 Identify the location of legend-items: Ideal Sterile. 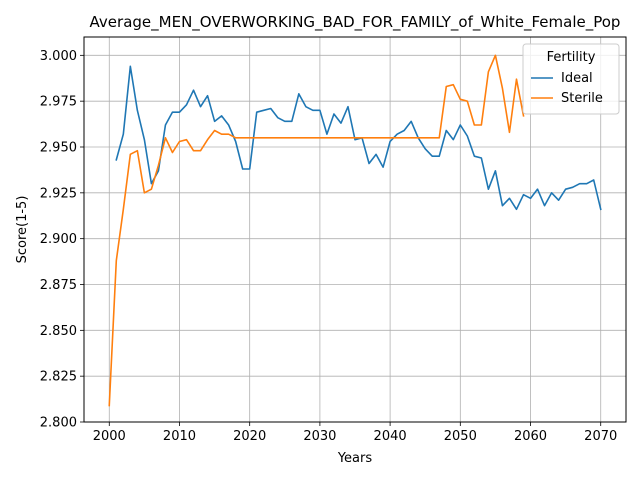
(567, 88).